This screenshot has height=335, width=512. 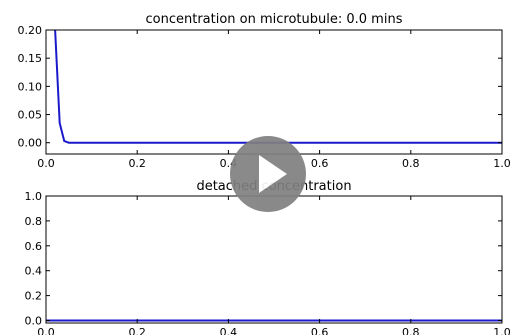 I want to click on play-button: Play, so click(x=268, y=174).